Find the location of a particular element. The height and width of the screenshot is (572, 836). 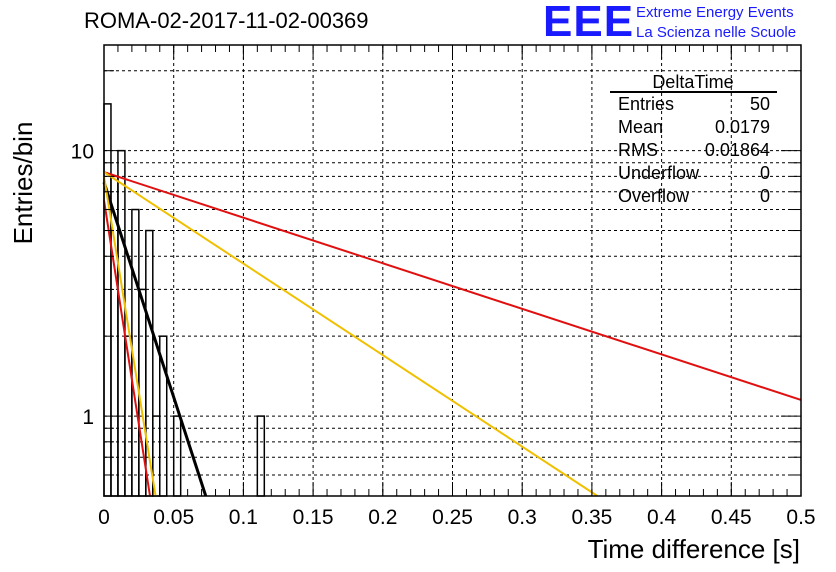

x-tick-label: 0.1 is located at coordinates (243, 517).